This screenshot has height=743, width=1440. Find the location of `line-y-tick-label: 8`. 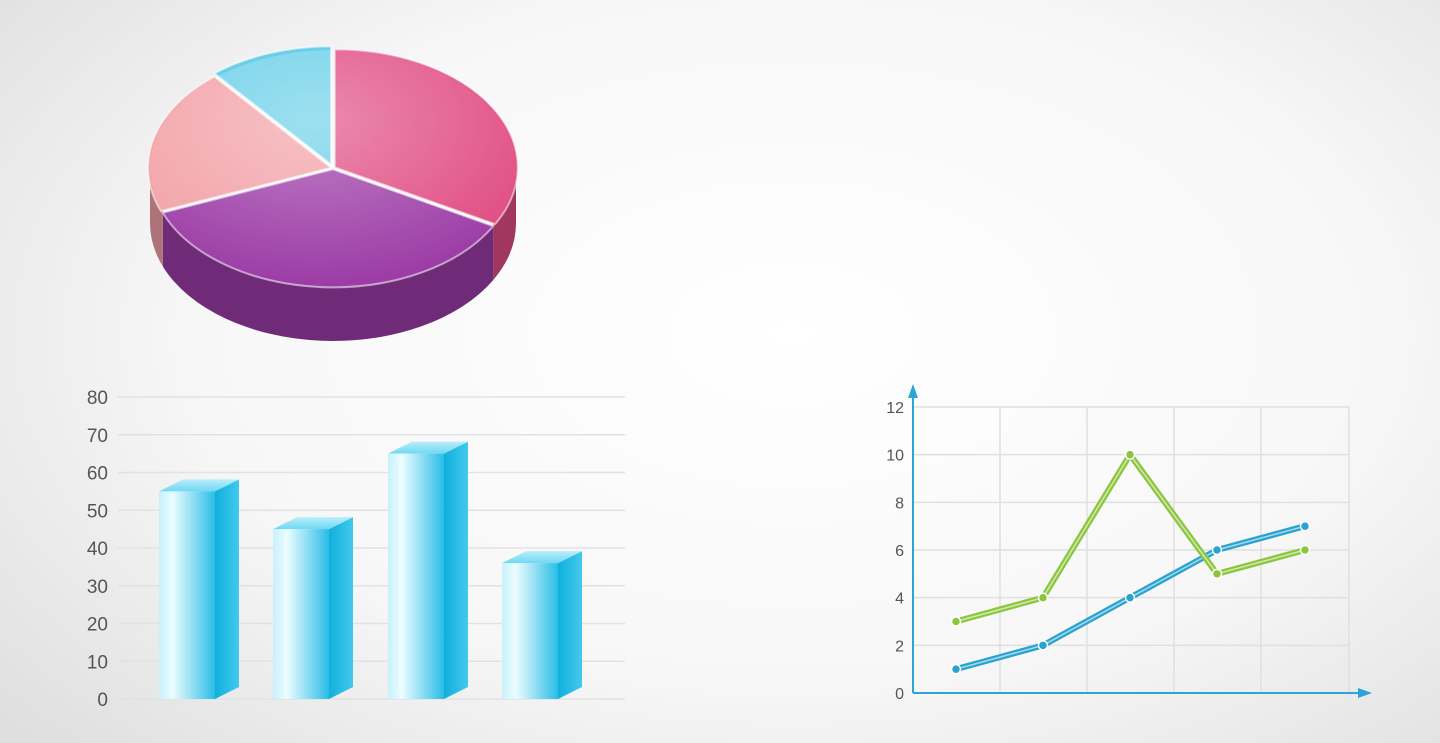

line-y-tick-label: 8 is located at coordinates (899, 503).